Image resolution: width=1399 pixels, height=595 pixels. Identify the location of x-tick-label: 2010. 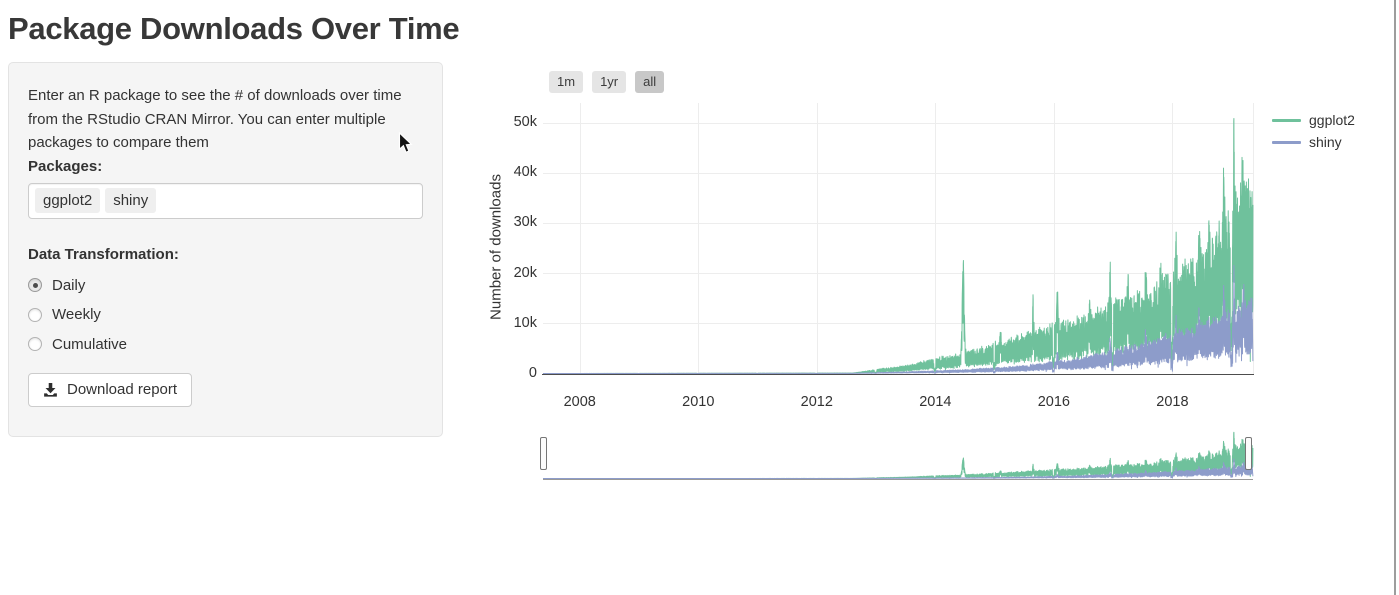
(698, 402).